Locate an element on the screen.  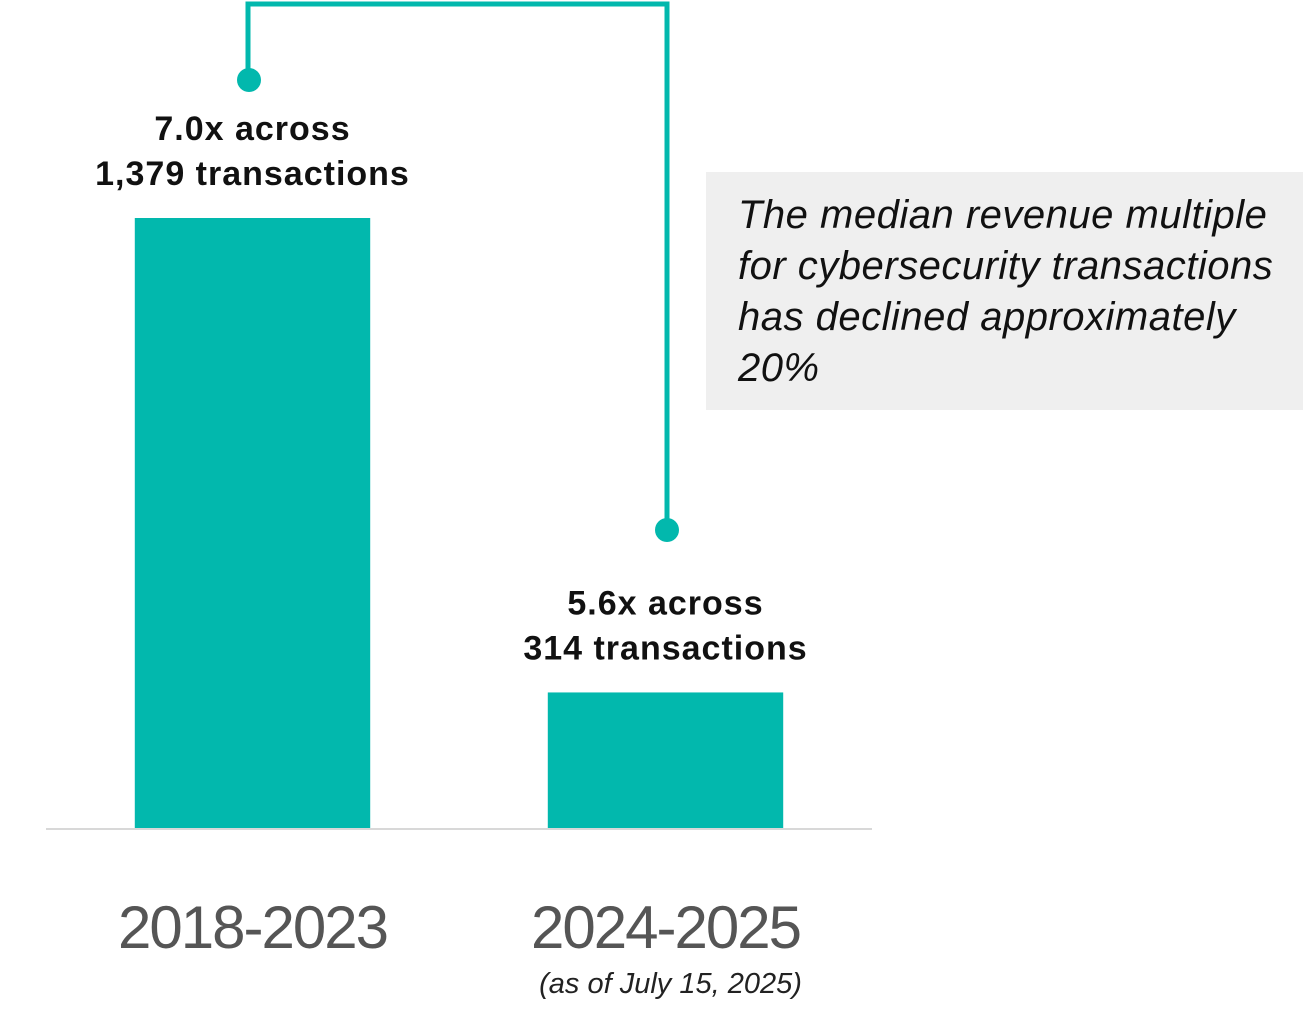
value-label: 7.0x across is located at coordinates (252, 129).